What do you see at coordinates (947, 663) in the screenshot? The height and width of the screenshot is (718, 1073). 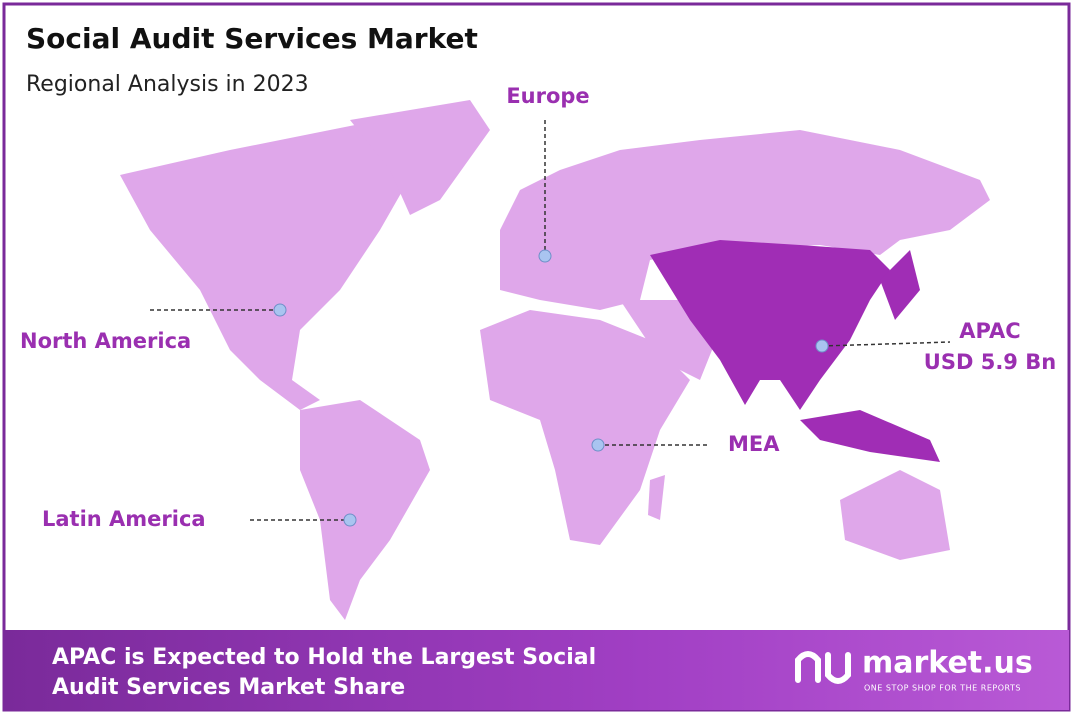 I see `logo: market.us` at bounding box center [947, 663].